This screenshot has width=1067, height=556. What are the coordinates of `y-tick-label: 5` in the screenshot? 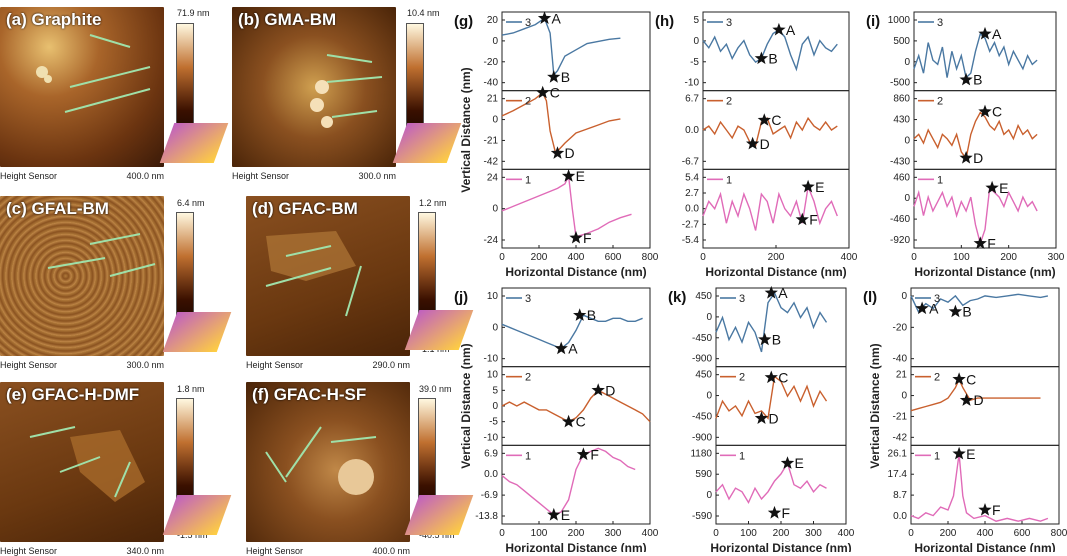 It's located at (696, 20).